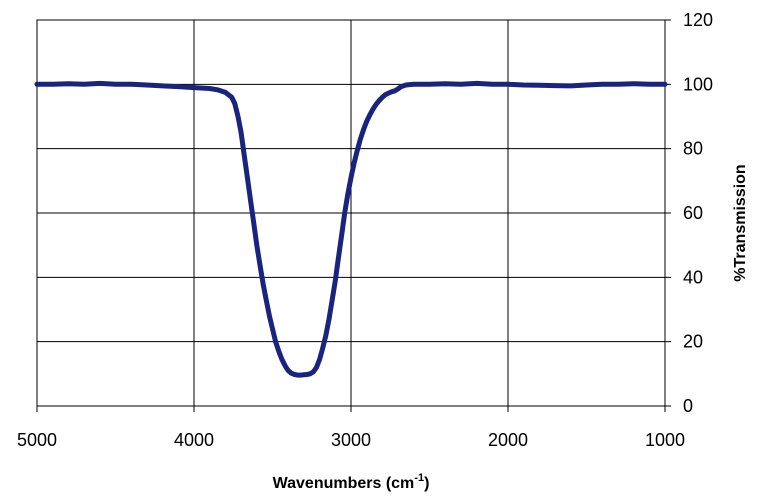 This screenshot has height=498, width=759. Describe the element at coordinates (693, 342) in the screenshot. I see `y-tick-label: 20` at that location.